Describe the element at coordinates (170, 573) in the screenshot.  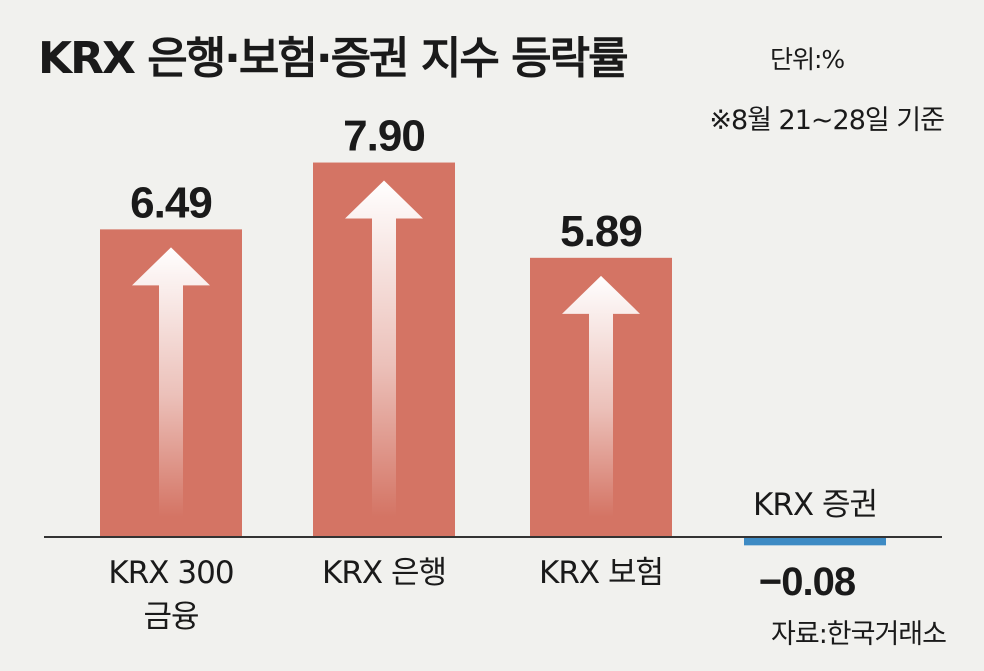
I see `category-label-1: KRX 300` at that location.